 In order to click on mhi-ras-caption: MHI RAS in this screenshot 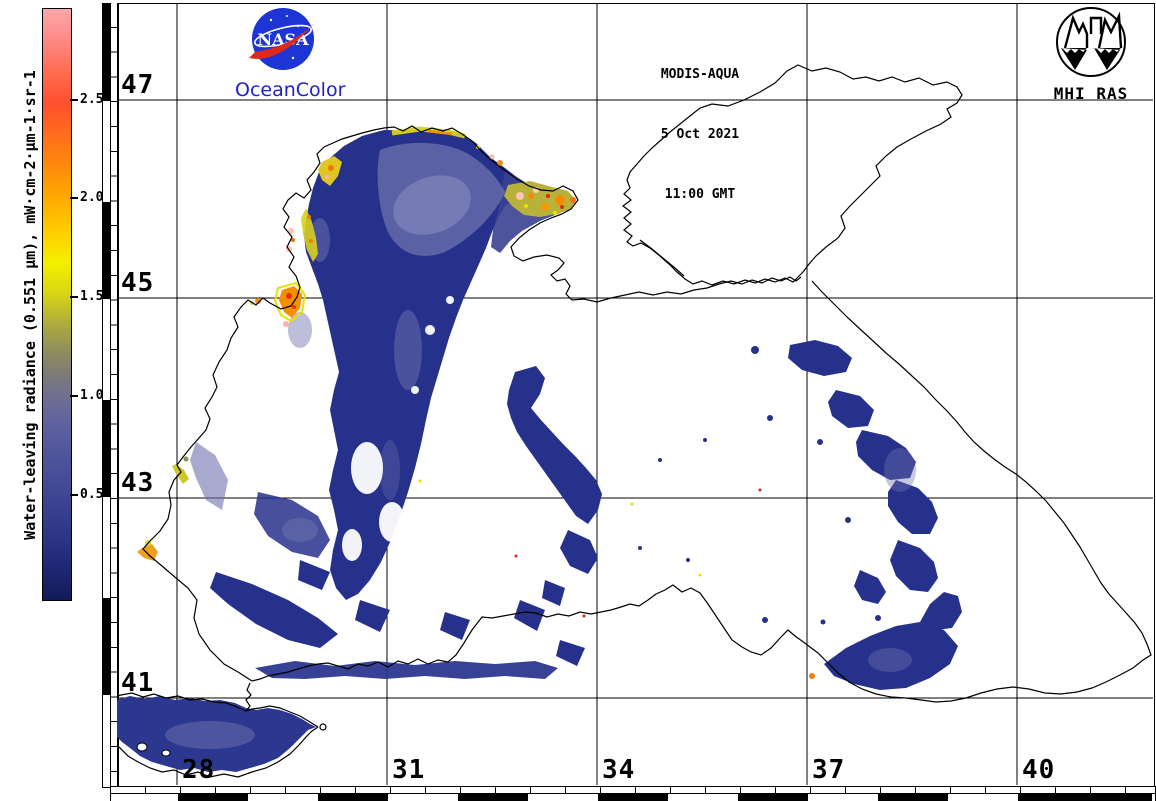, I will do `click(1091, 93)`.